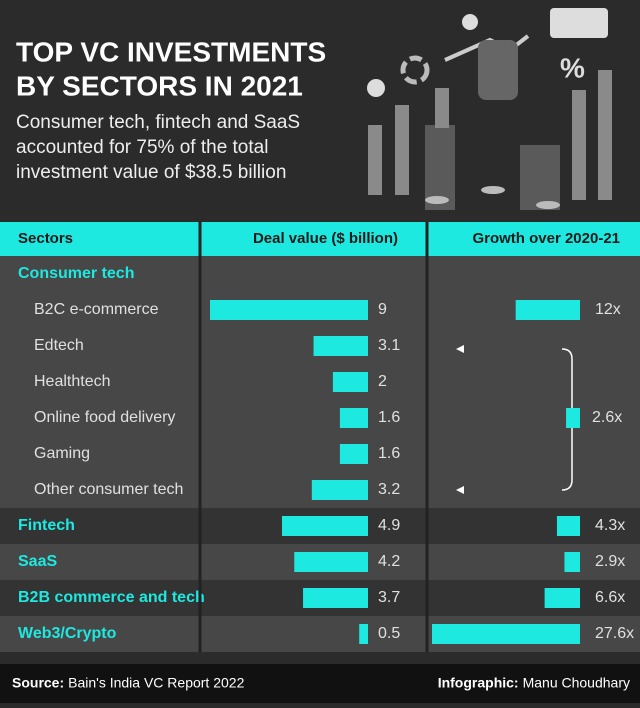  What do you see at coordinates (489, 109) in the screenshot?
I see `illustration: %` at bounding box center [489, 109].